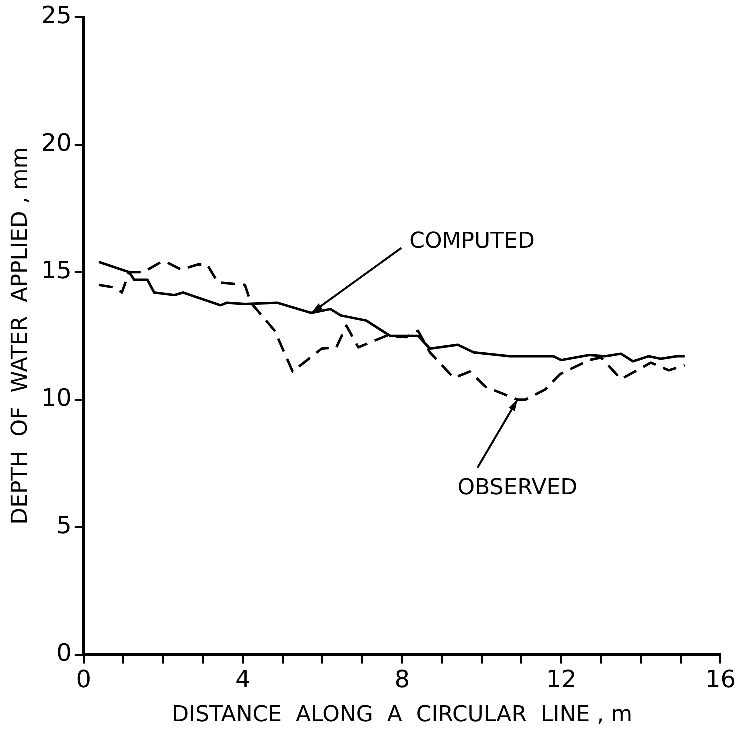 The height and width of the screenshot is (737, 739). I want to click on y-tick-label: 15, so click(56, 270).